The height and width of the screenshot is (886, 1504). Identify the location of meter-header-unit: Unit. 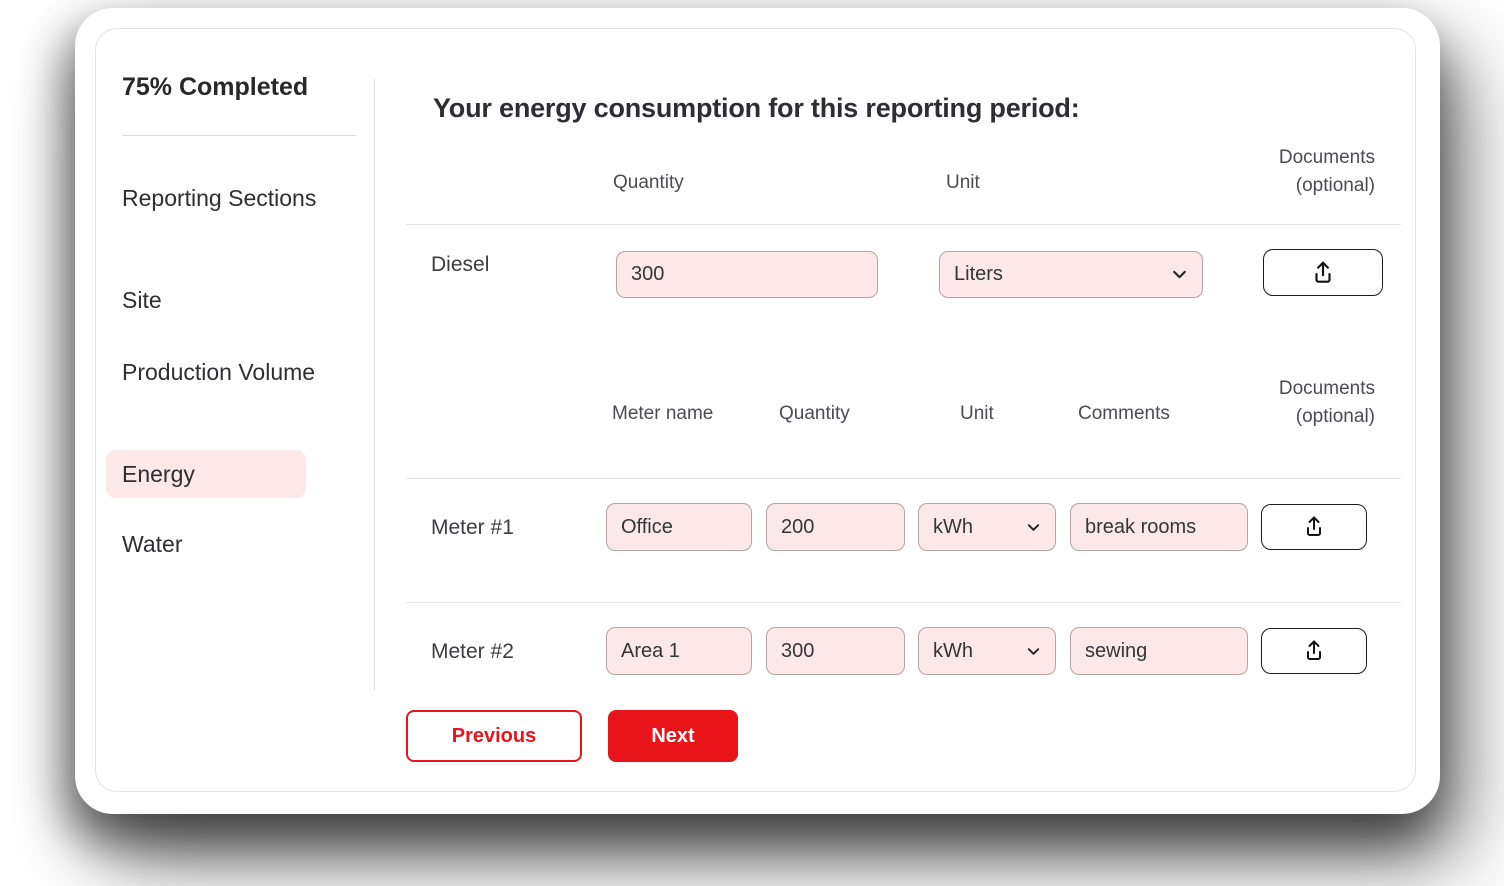
(977, 413).